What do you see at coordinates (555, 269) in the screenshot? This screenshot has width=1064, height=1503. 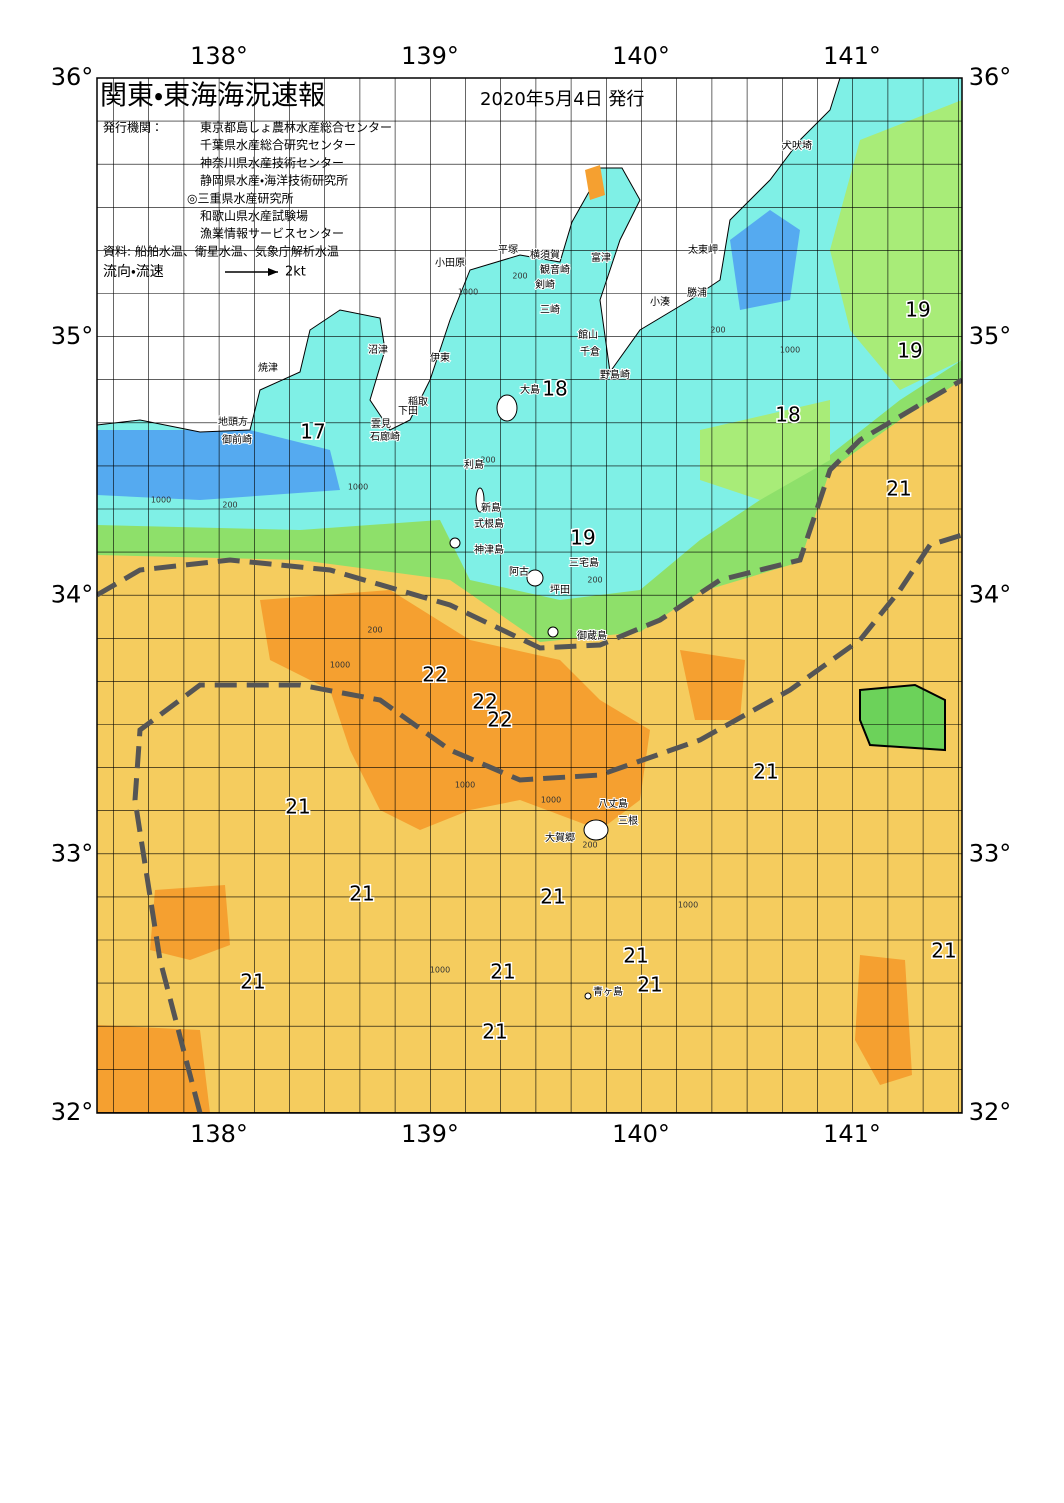 I see `place-name: 観音崎` at bounding box center [555, 269].